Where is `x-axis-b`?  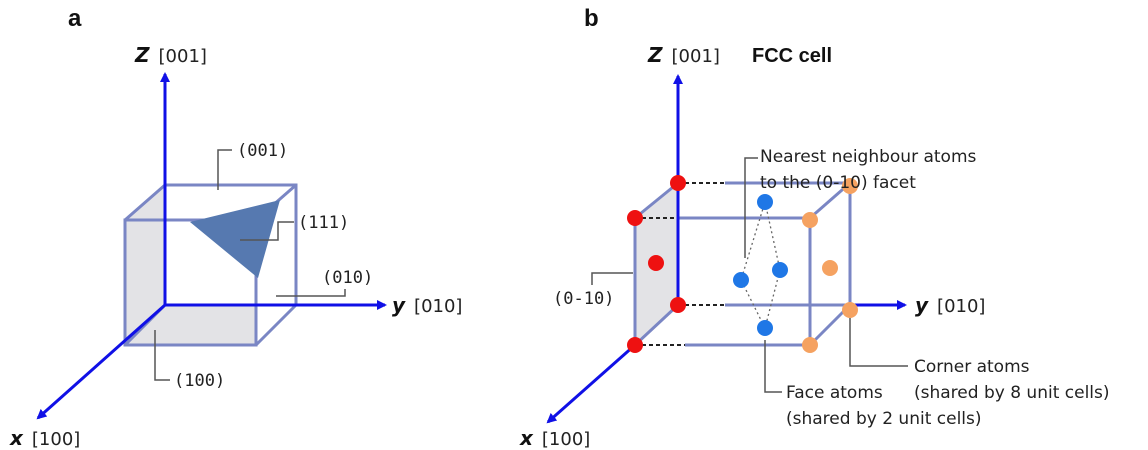
x-axis-b is located at coordinates (591, 383).